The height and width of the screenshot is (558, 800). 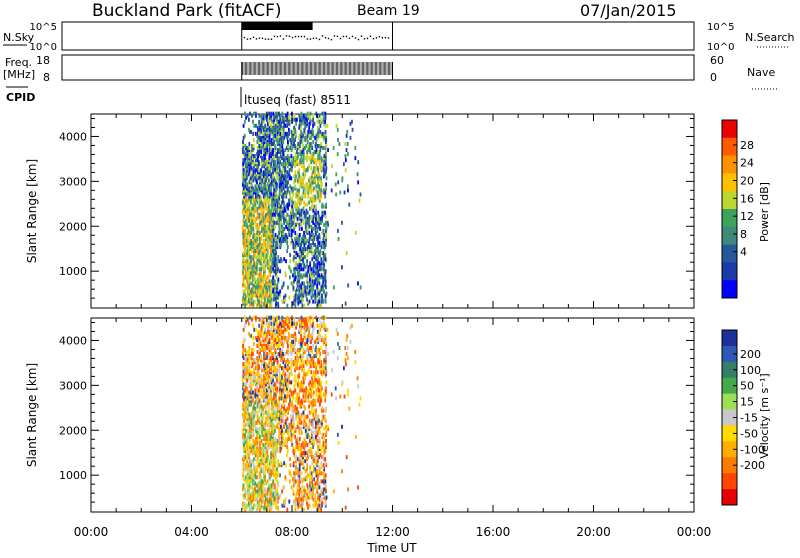 I want to click on cpid-program: ltuseq (fast) 8511, so click(x=297, y=100).